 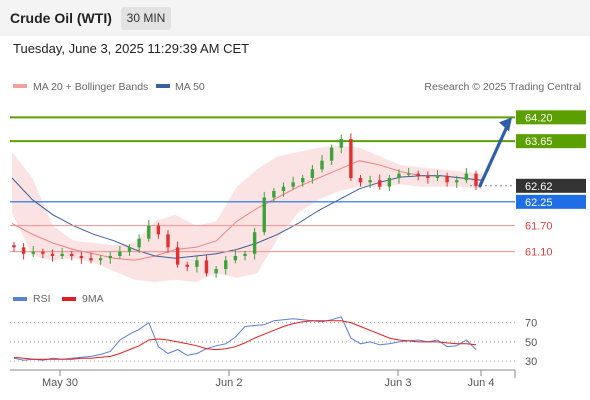 What do you see at coordinates (42, 299) in the screenshot?
I see `legend-label-rsi: RSI` at bounding box center [42, 299].